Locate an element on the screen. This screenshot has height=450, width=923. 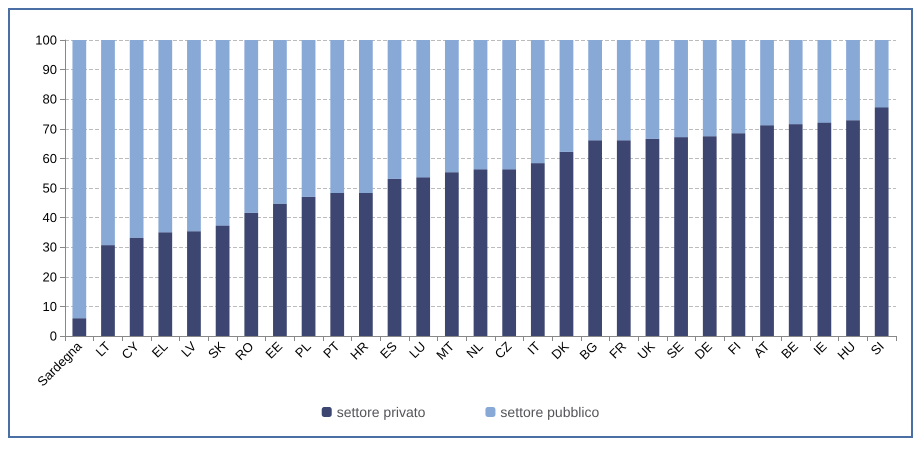
legend-label: settore pubblico is located at coordinates (550, 412).